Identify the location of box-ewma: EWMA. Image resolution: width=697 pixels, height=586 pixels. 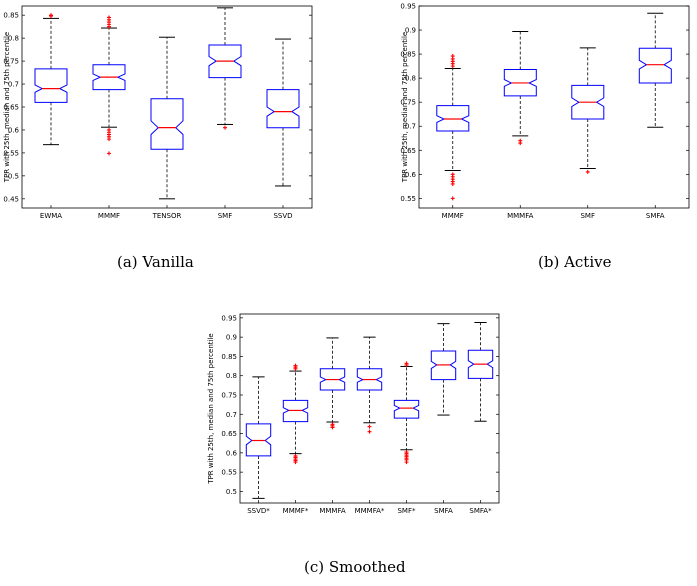
(51, 116).